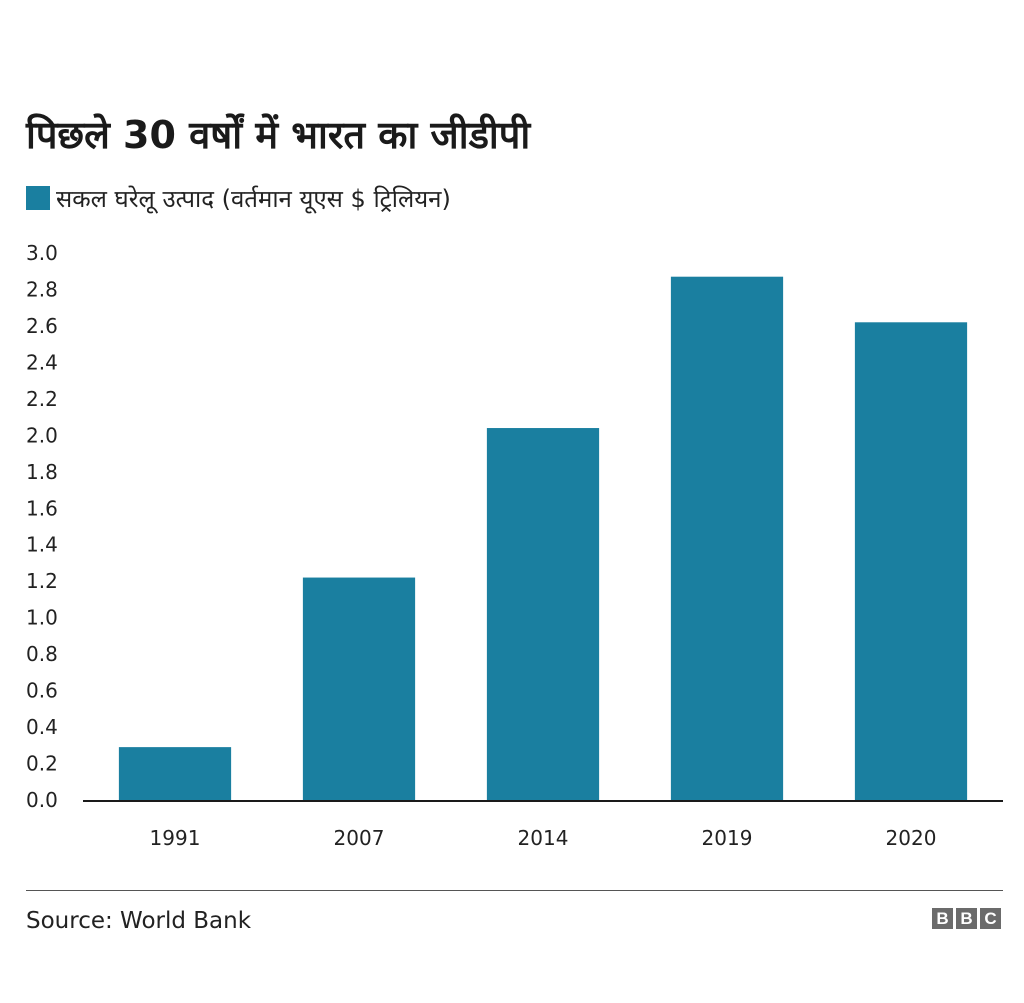  I want to click on x-tick-label: 2019, so click(727, 838).